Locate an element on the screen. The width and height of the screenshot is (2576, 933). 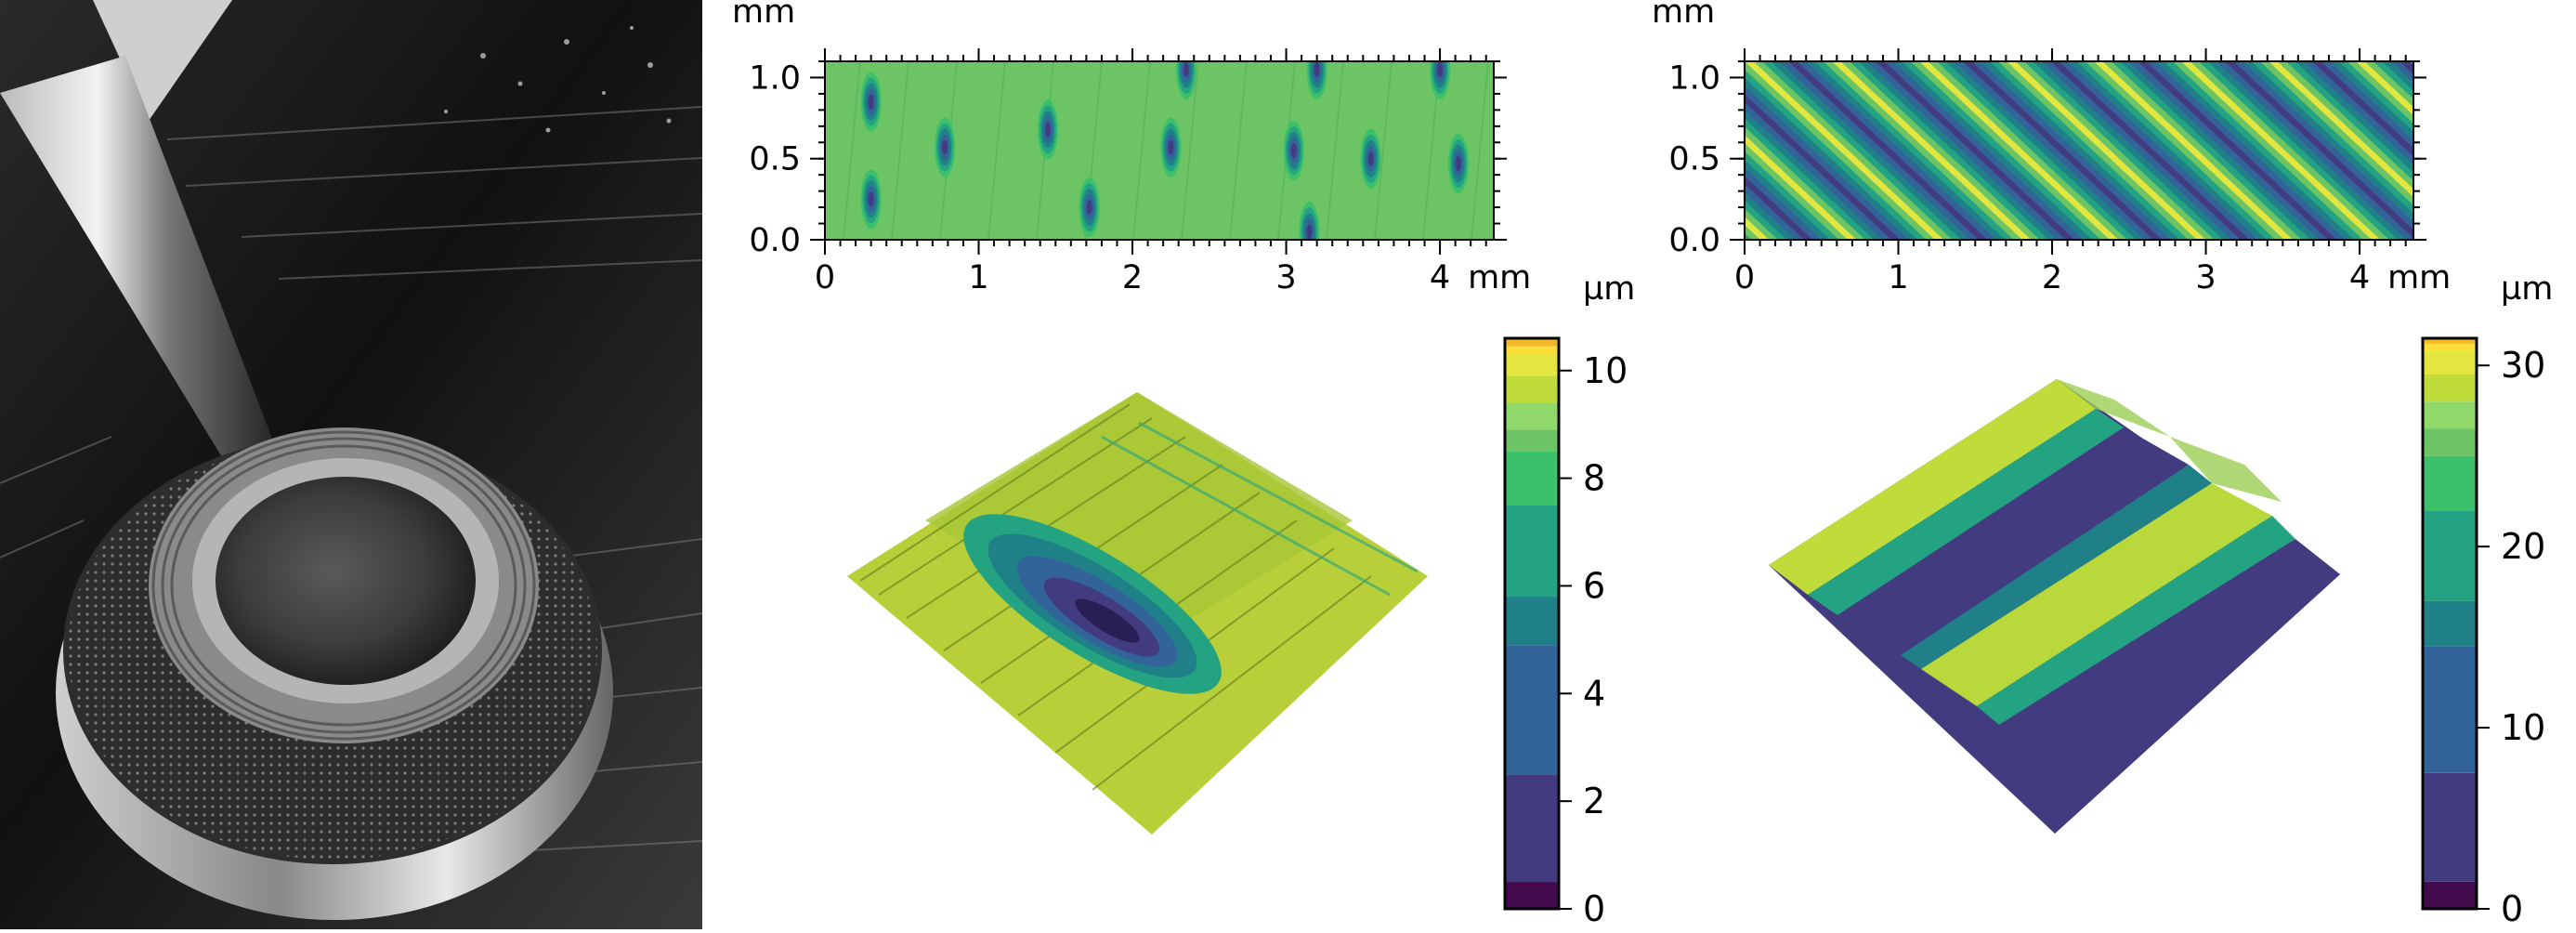
x-tick-label: 0 is located at coordinates (1744, 277).